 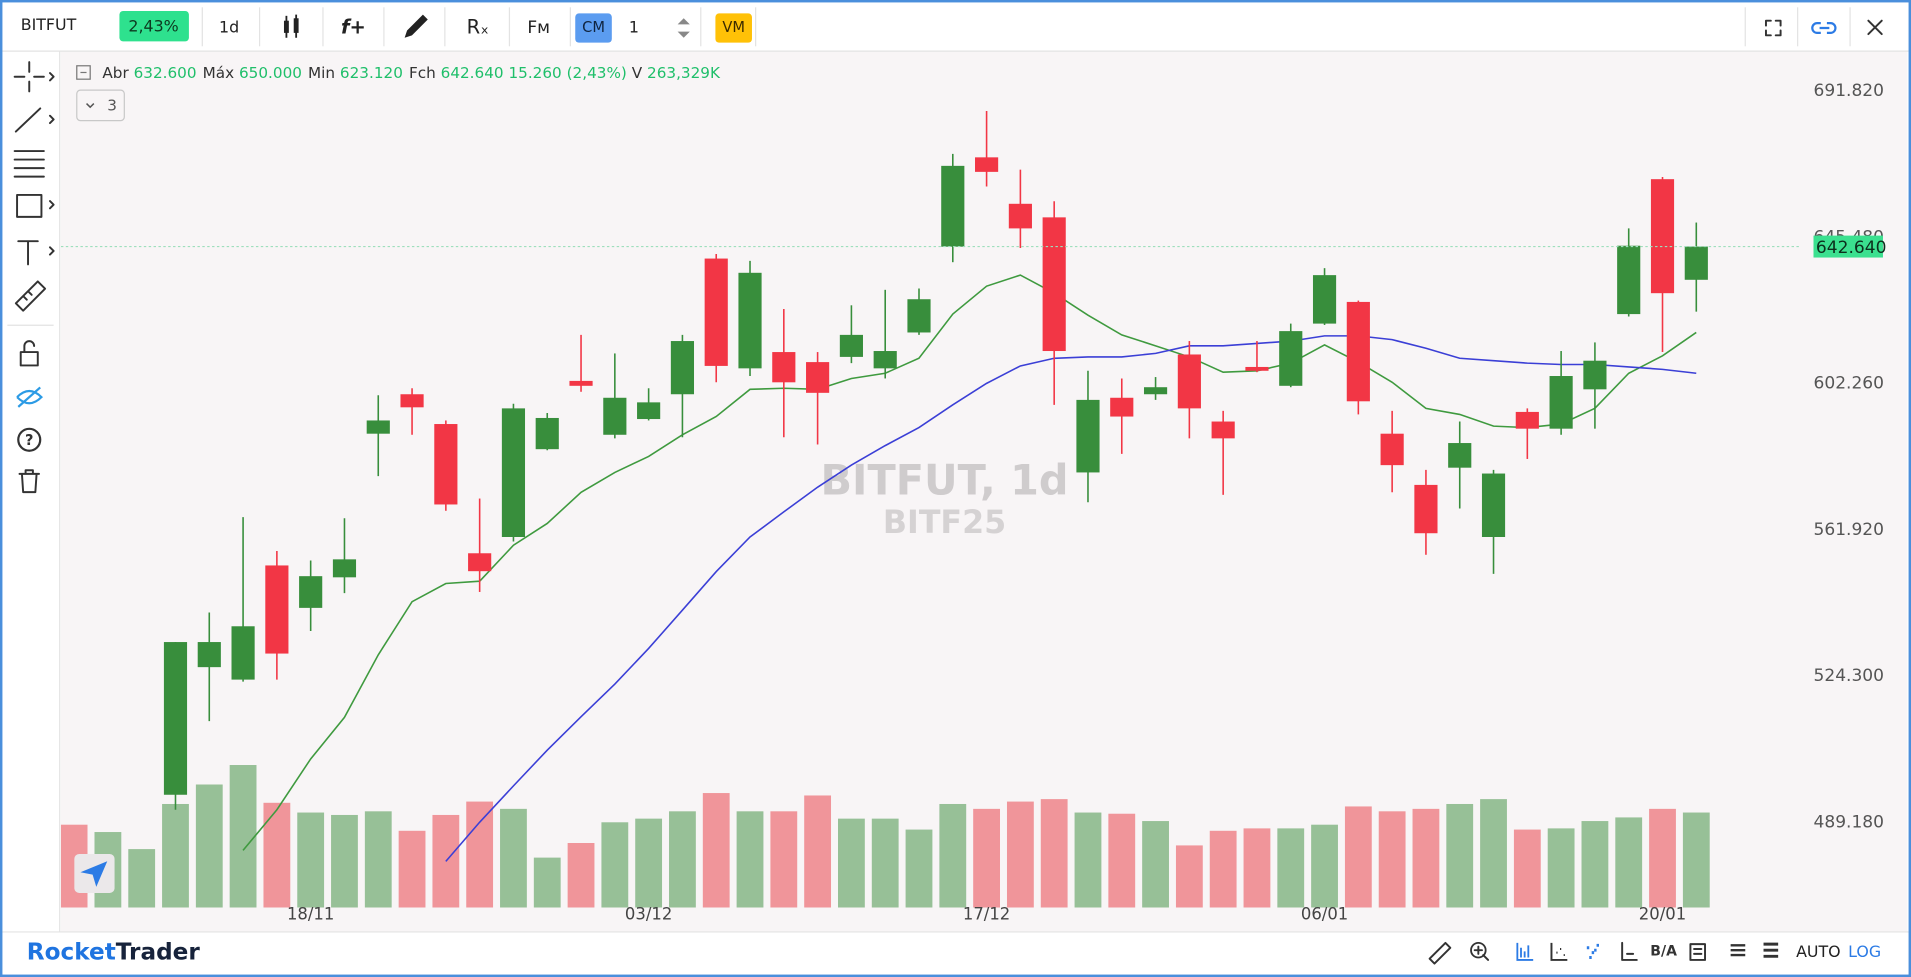 I want to click on fm-button: Fм, so click(x=538, y=28).